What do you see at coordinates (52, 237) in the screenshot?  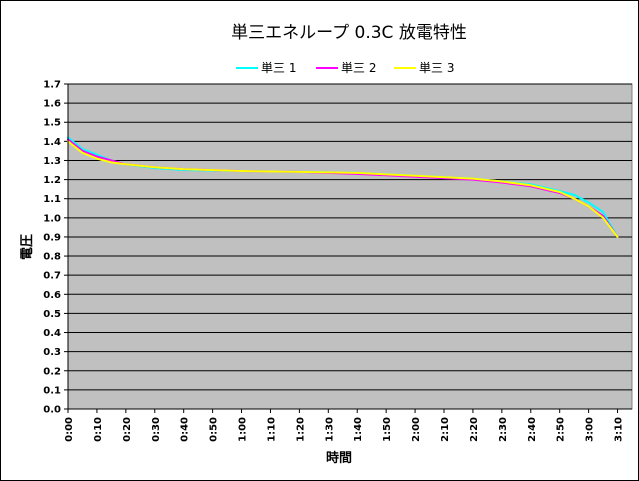 I see `y-tick-label: 0.9` at bounding box center [52, 237].